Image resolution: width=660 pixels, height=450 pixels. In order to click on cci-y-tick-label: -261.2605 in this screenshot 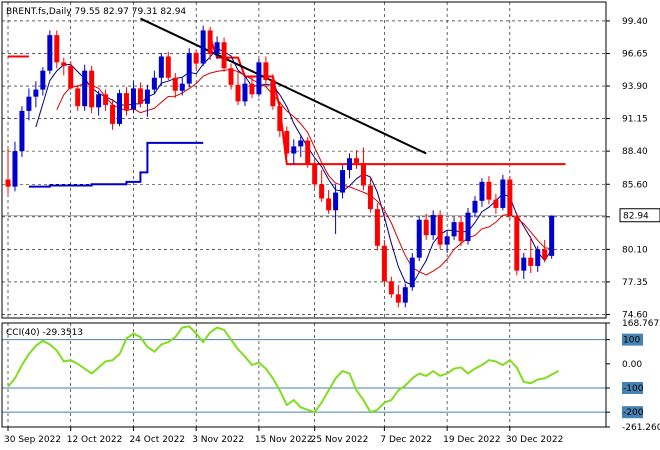, I will do `click(641, 428)`.